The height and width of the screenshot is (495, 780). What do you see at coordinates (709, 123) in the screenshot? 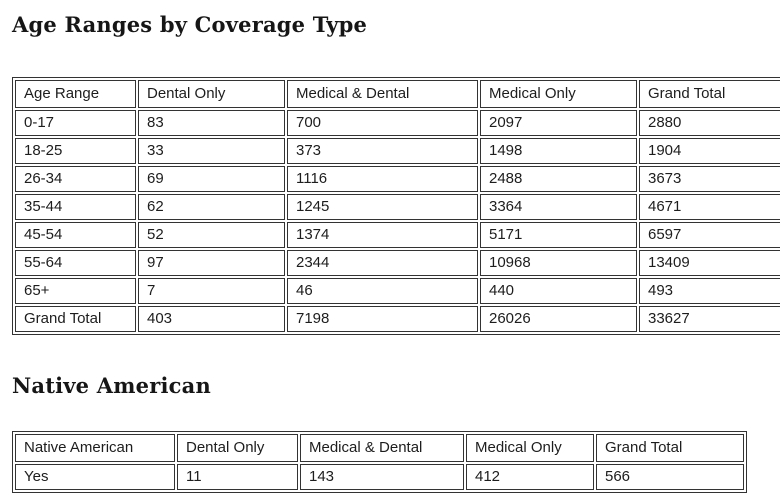
I see `table-cell: 2880` at bounding box center [709, 123].